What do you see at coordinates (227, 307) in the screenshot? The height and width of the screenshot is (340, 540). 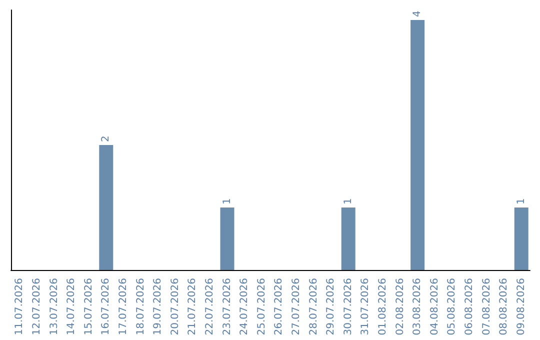 I see `x-tick-label: 23.07.2026` at bounding box center [227, 307].